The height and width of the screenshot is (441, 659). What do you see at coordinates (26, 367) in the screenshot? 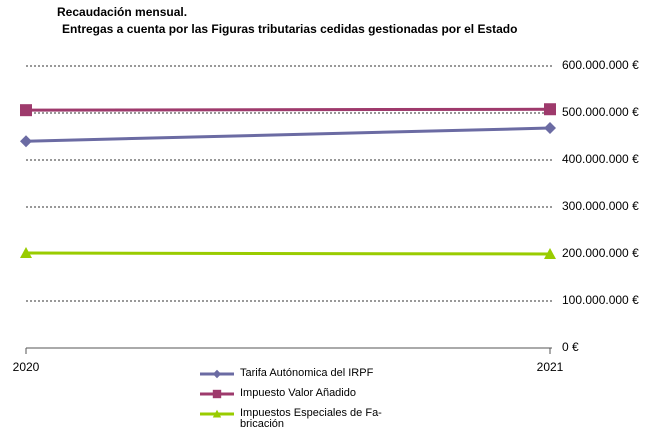
I see `x-tick-label: 2020` at bounding box center [26, 367].